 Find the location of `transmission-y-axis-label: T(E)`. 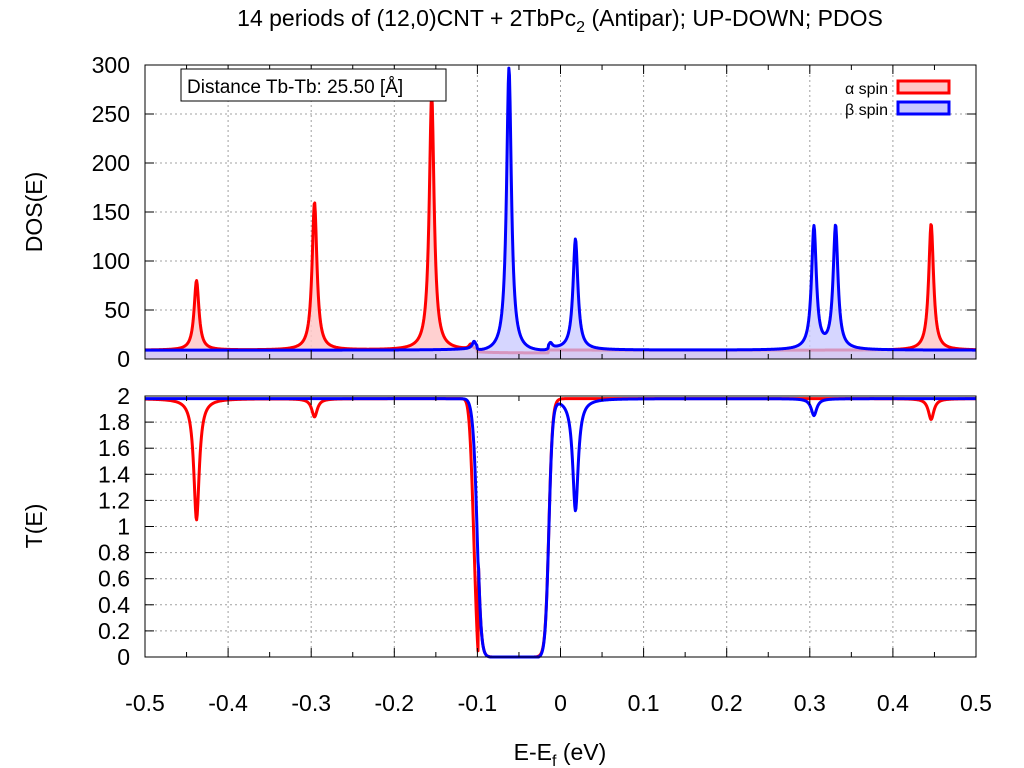

transmission-y-axis-label: T(E) is located at coordinates (34, 526).